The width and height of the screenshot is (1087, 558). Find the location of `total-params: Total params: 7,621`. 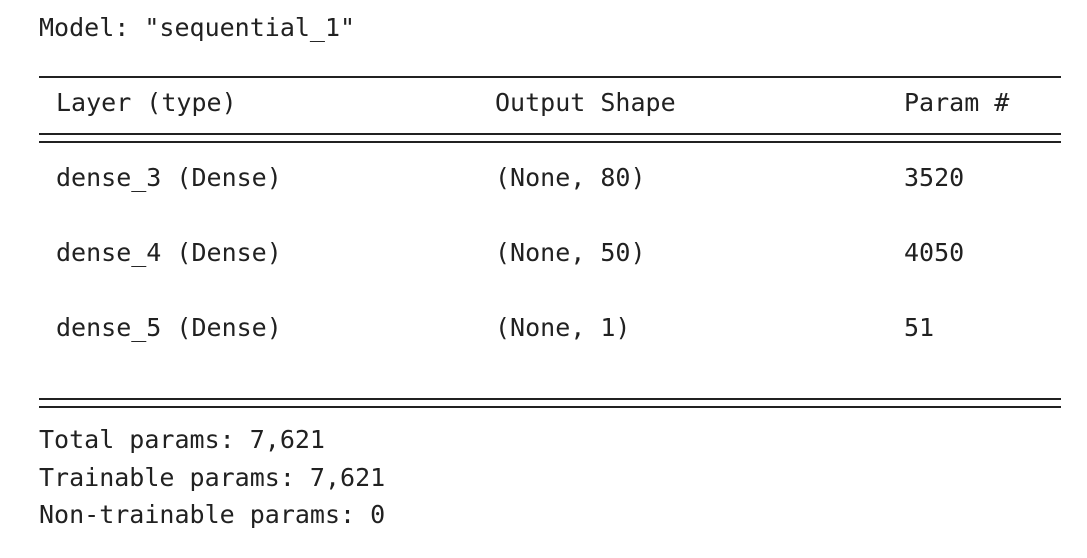

total-params: Total params: 7,621 is located at coordinates (182, 439).